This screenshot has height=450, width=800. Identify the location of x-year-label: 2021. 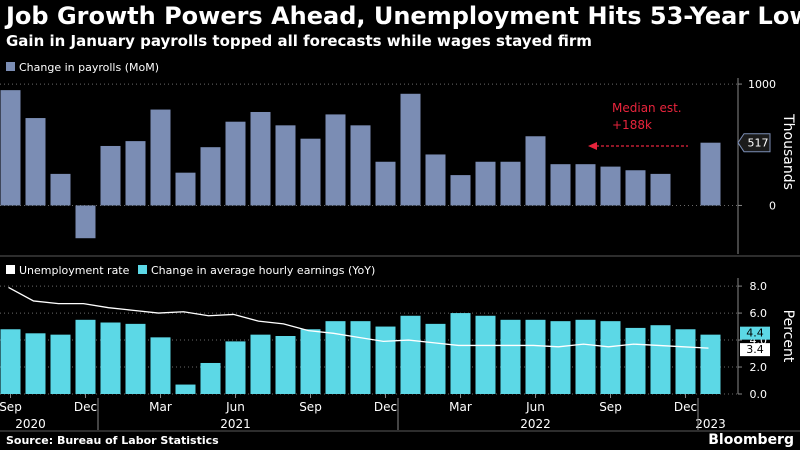
(235, 424).